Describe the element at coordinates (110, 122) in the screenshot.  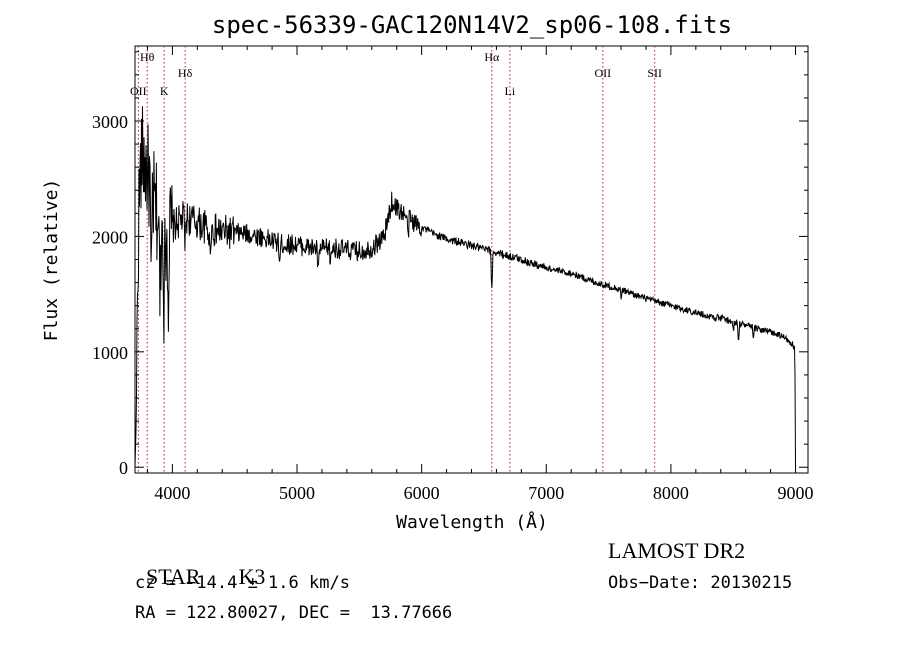
I see `y-tick-label: 3000` at that location.